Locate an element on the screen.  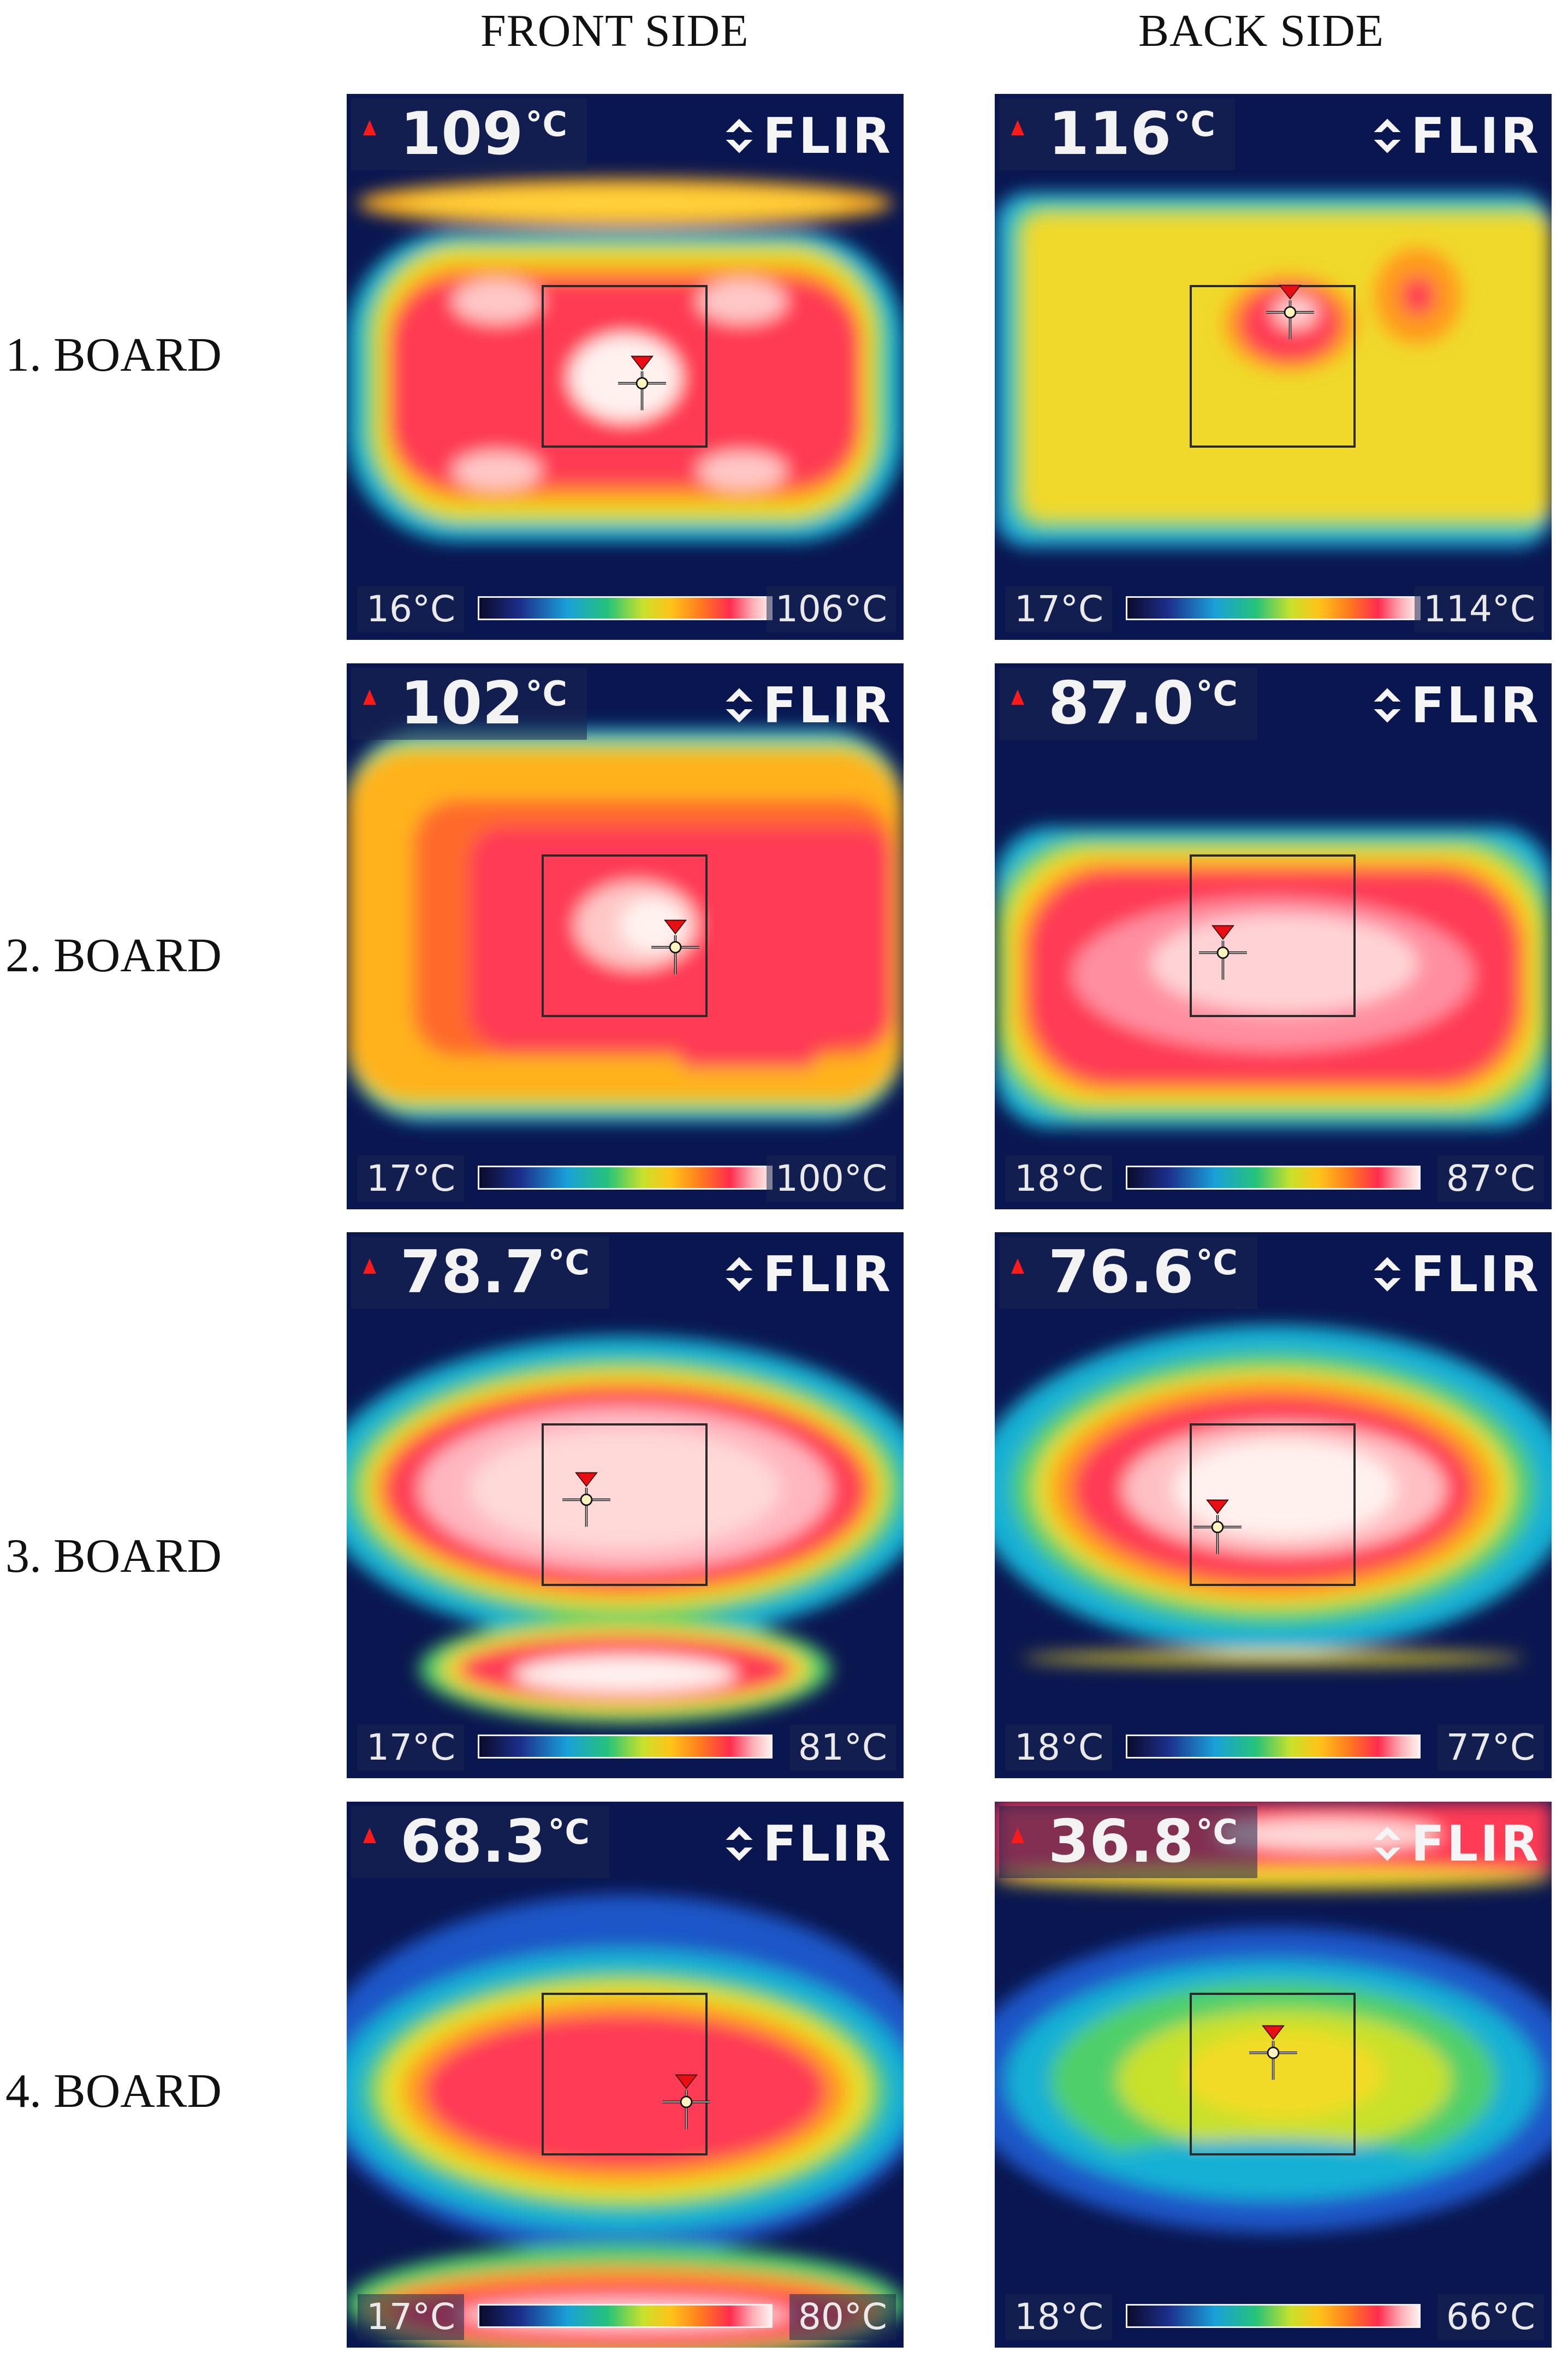
temperature-scale: 16°C 106°C is located at coordinates (625, 610).